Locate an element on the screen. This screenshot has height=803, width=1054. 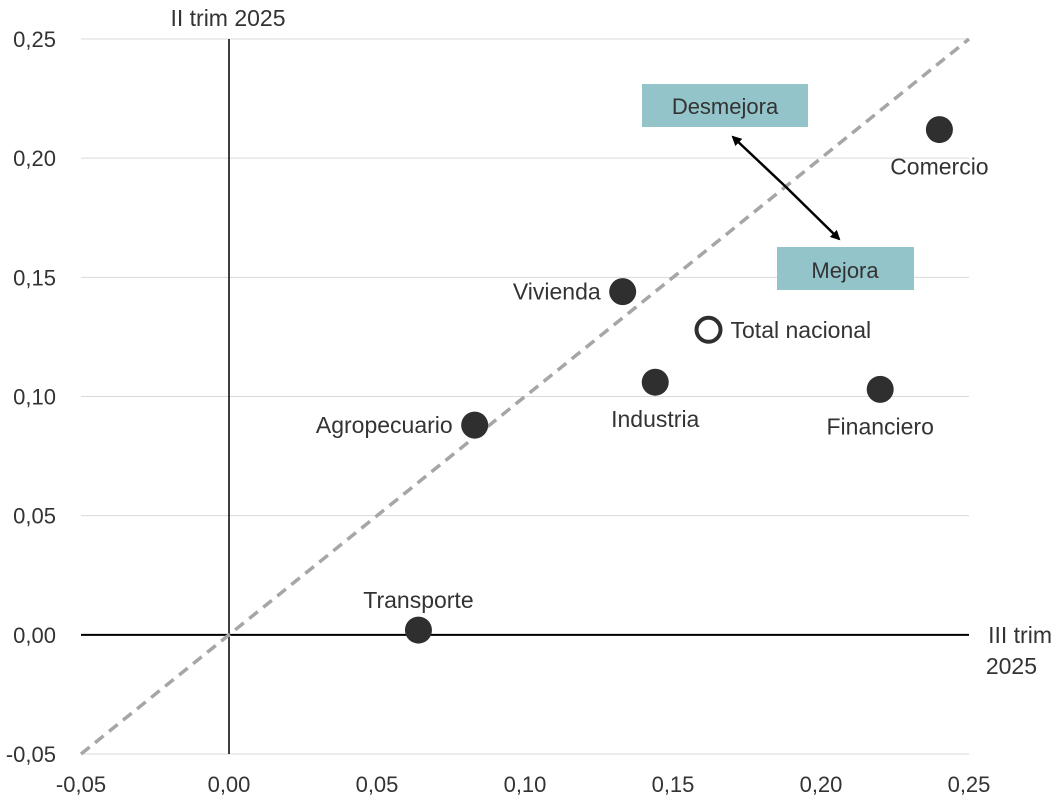
x-tick-label: 0,25 is located at coordinates (969, 784).